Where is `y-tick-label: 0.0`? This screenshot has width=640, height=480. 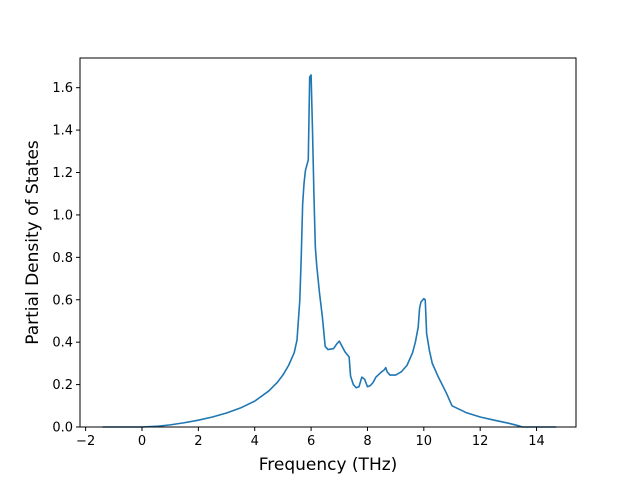
y-tick-label: 0.0 is located at coordinates (62, 428).